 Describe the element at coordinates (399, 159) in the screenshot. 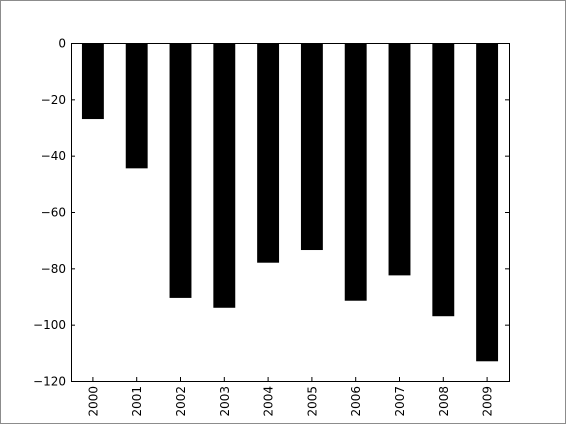

I see `bar-2007` at that location.